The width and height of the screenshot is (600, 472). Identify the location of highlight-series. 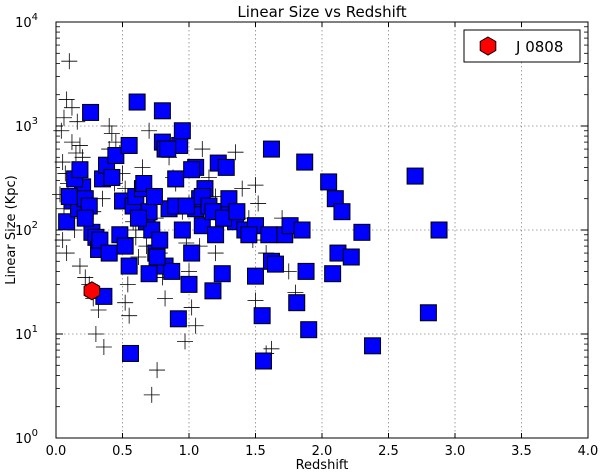
(92, 291).